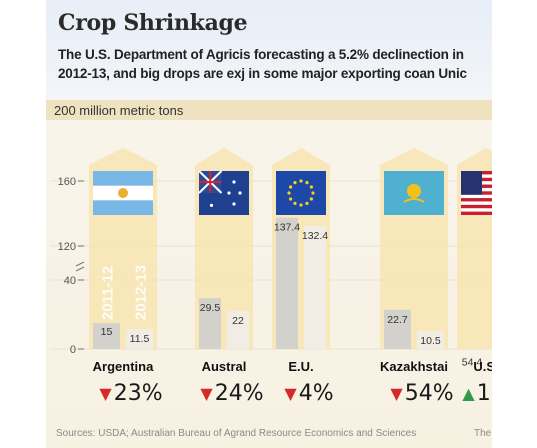 The image size is (537, 448). Describe the element at coordinates (223, 192) in the screenshot. I see `australia-flag` at that location.